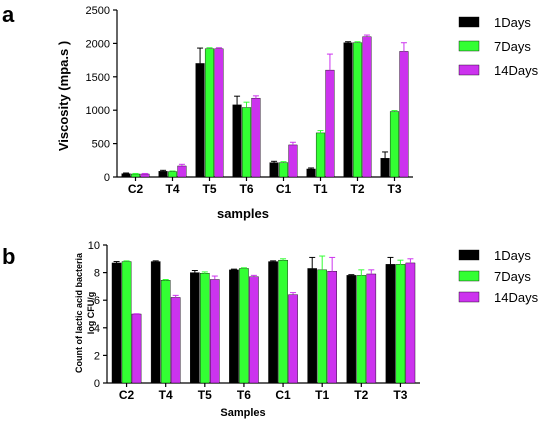  Describe the element at coordinates (237, 100) in the screenshot. I see `error-bar-a-t6-1days` at that location.